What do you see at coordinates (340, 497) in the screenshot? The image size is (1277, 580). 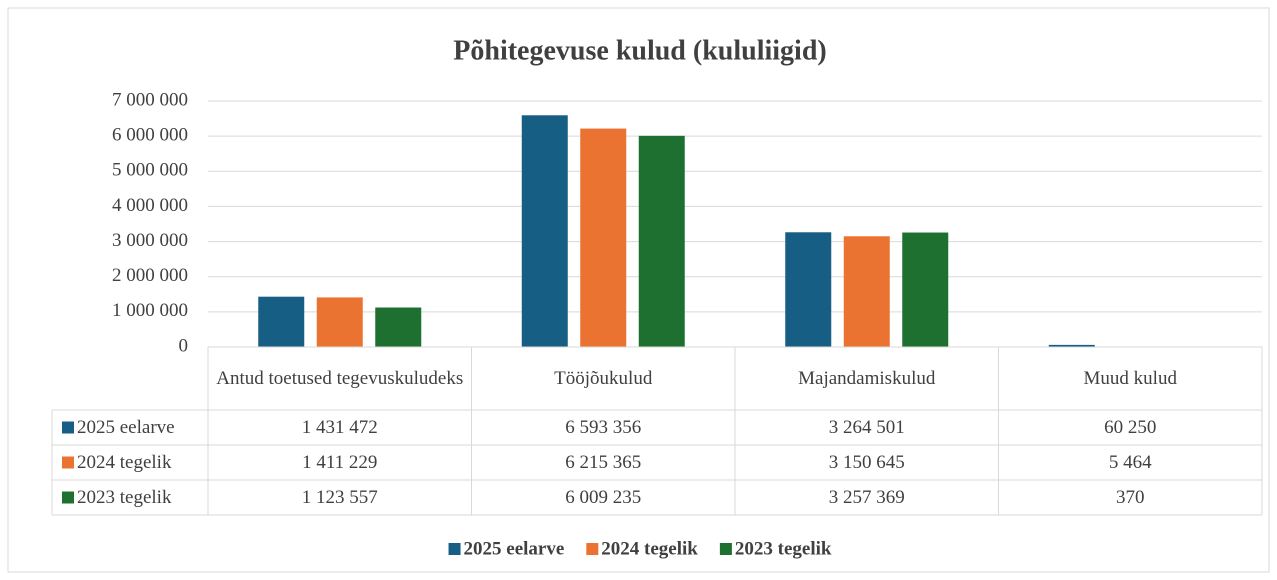 I see `table-value: 1 123 557` at bounding box center [340, 497].